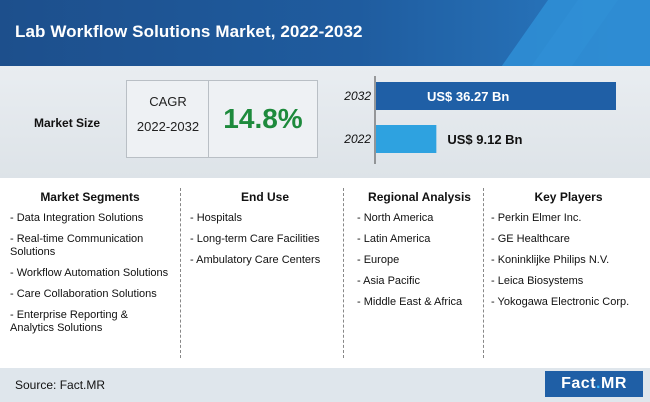 The image size is (650, 402). Describe the element at coordinates (264, 197) in the screenshot. I see `column-title: End Use` at that location.